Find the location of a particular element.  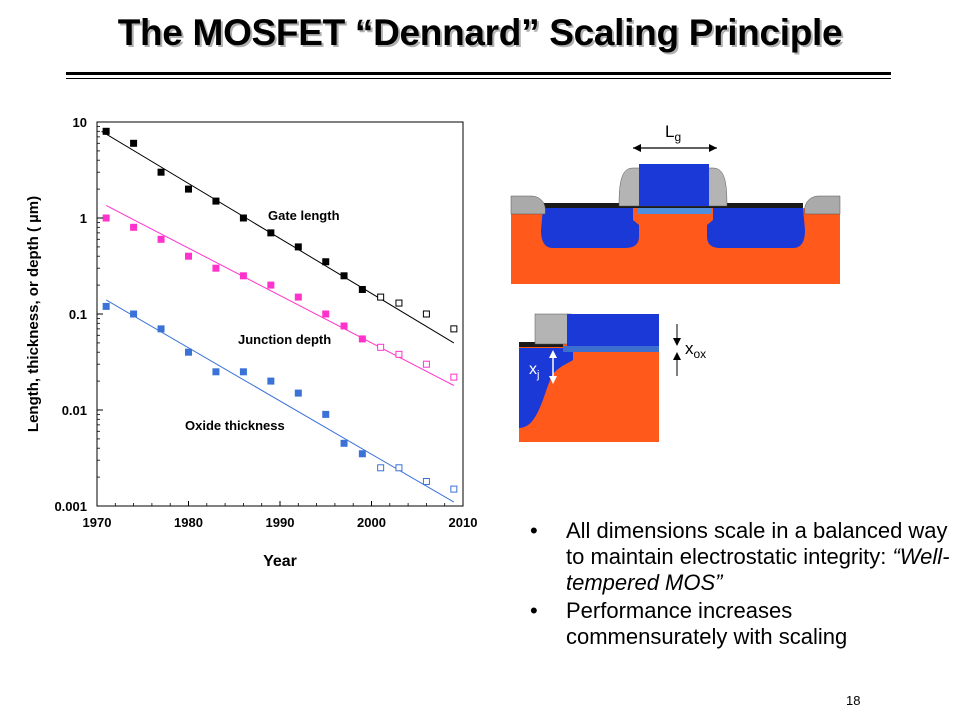

detail-spacer is located at coordinates (553, 329).